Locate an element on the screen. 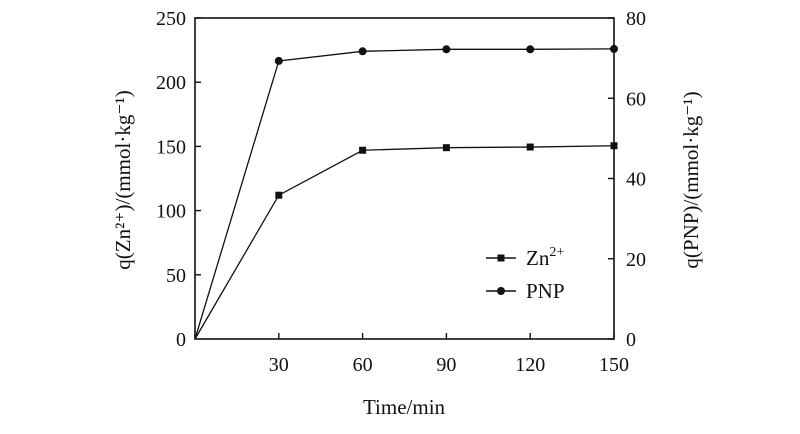  y-axis-title-right: q(PNP)/(mmol·kg⁻¹) is located at coordinates (691, 179).